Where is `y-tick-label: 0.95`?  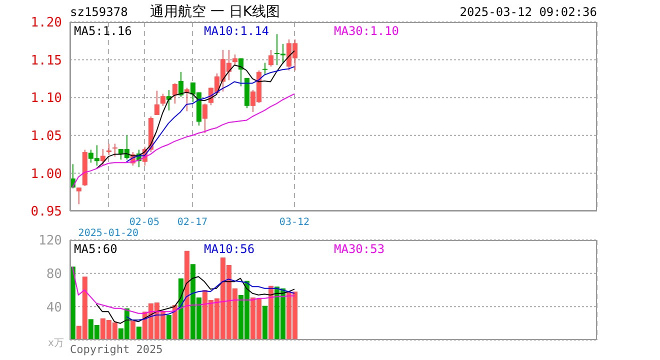
y-tick-label: 0.95 is located at coordinates (46, 212).